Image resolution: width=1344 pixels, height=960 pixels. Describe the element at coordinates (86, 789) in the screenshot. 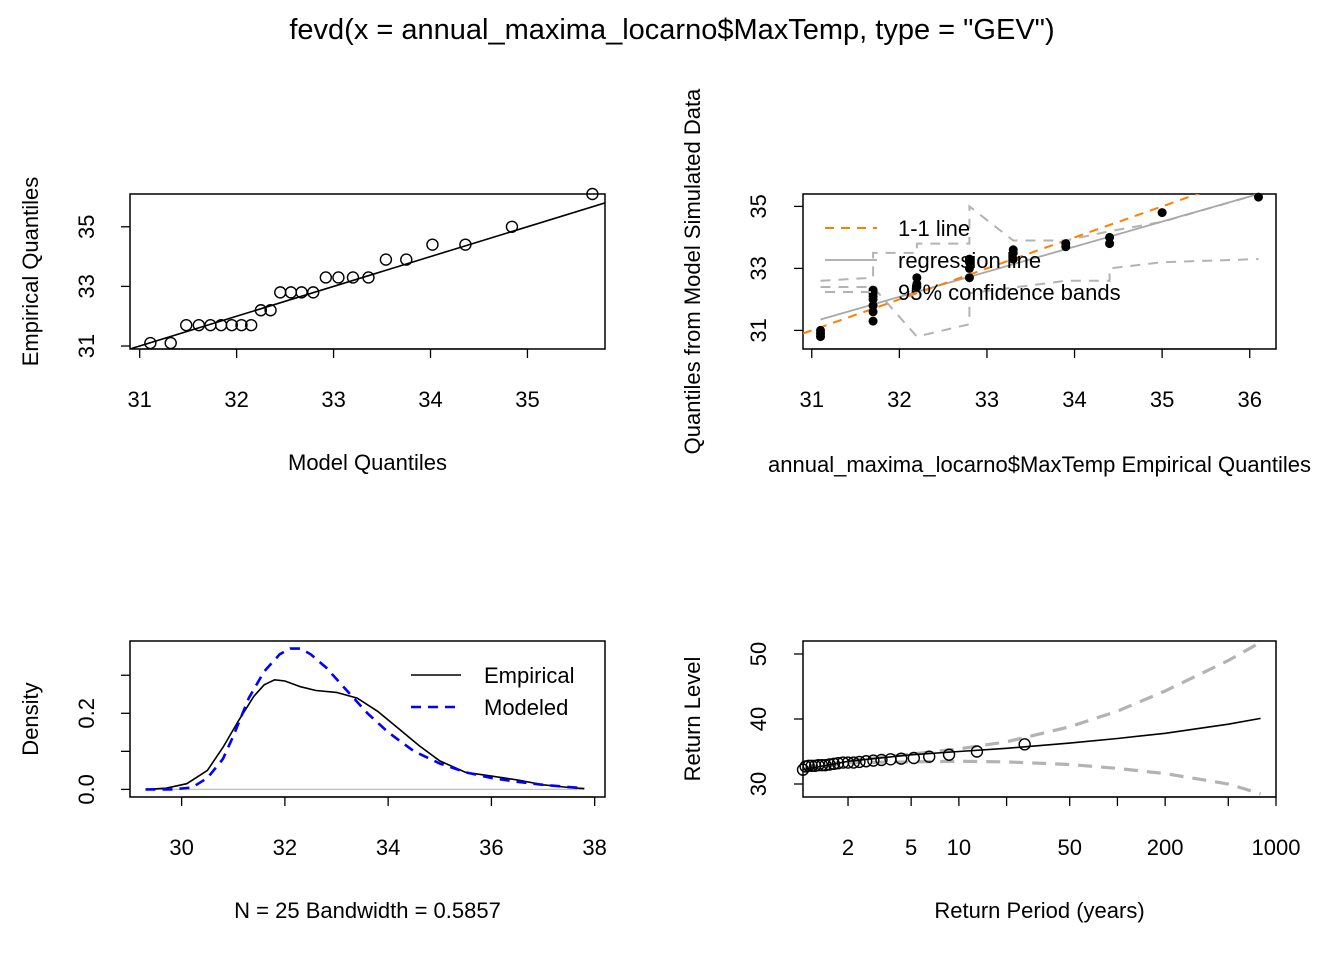

I see `y-tick-label: 0.0` at that location.